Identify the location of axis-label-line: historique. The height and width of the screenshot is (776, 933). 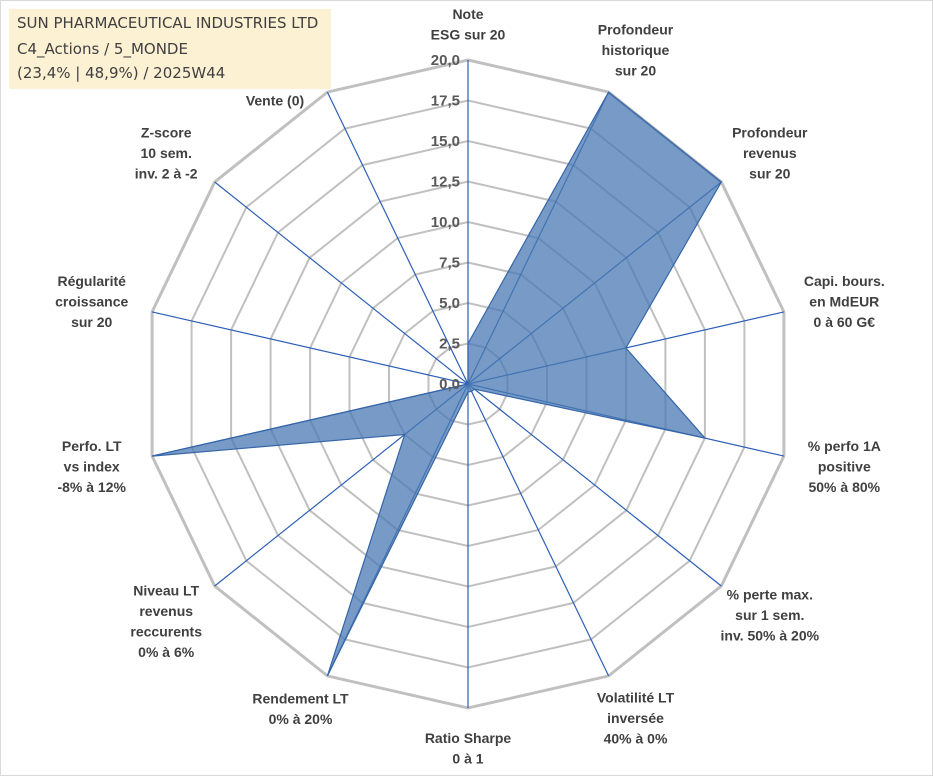
(636, 50).